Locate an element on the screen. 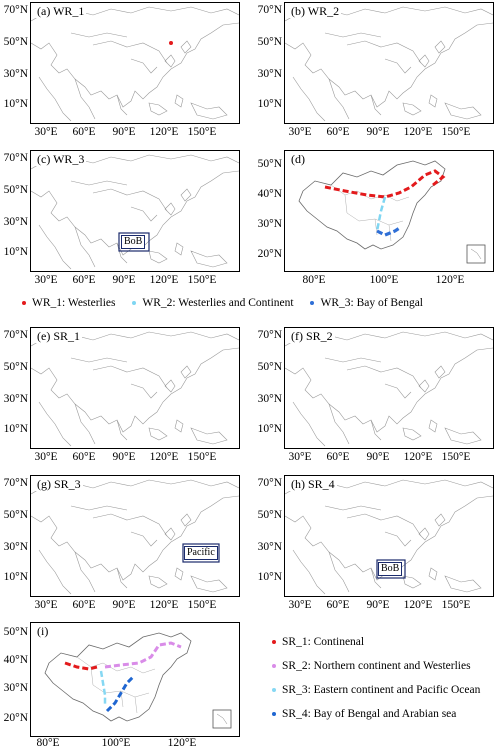  legend-item-sr1: SR_1: Continenal is located at coordinates (318, 642).